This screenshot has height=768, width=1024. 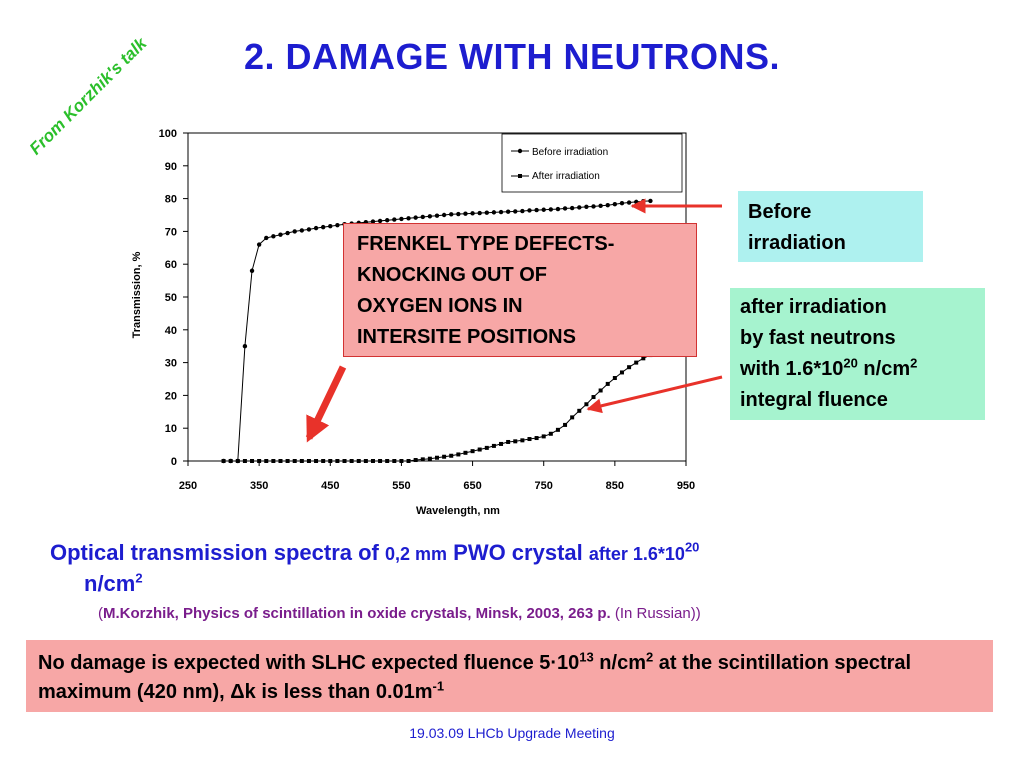 I want to click on frenkel-line4: INTERSITE POSITIONS, so click(x=466, y=337).